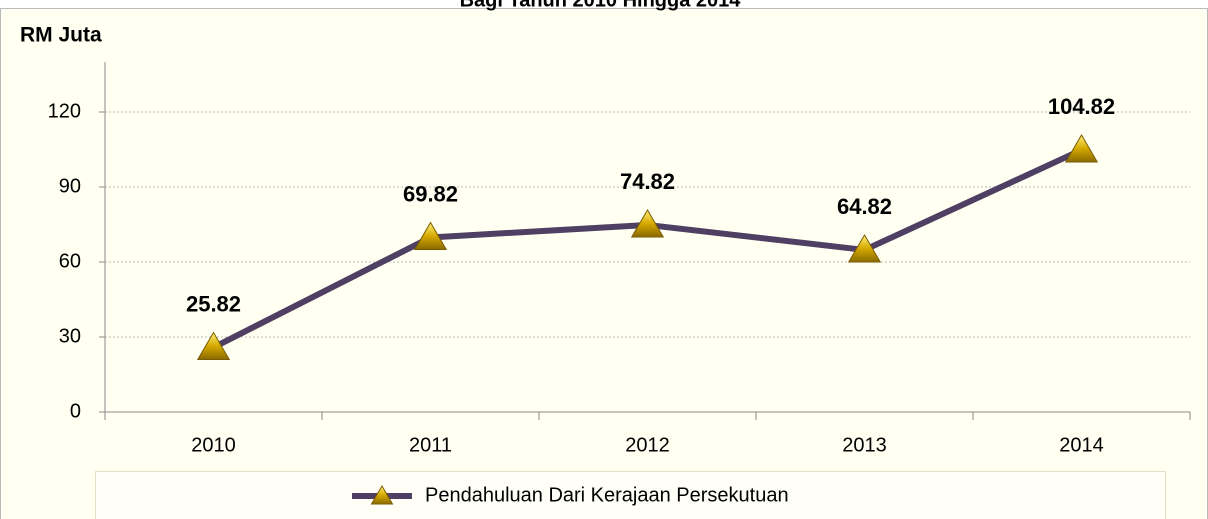  Describe the element at coordinates (61, 35) in the screenshot. I see `y-axis-label: RM Juta` at that location.